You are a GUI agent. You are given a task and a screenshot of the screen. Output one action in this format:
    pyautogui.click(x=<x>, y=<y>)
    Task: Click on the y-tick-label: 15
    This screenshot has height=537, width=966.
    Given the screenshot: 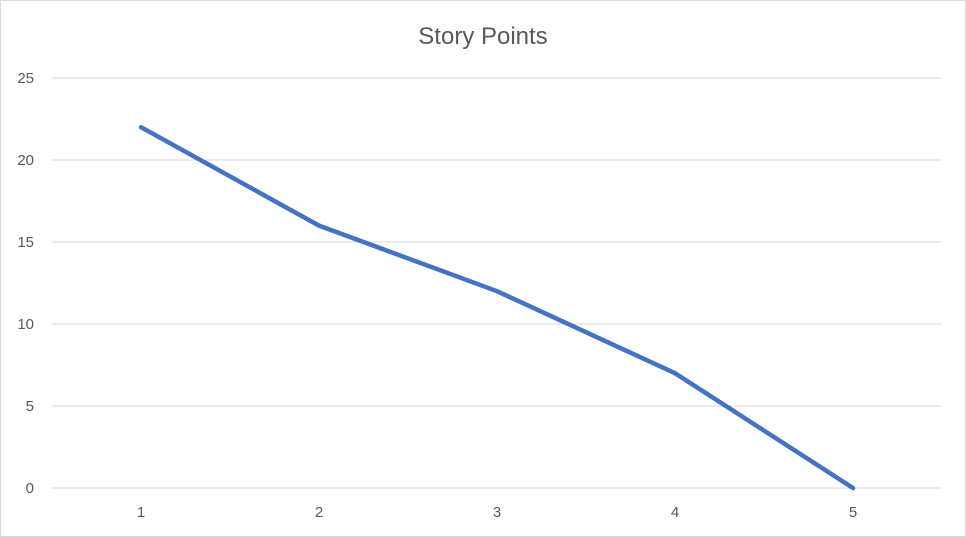 What is the action you would take?
    pyautogui.click(x=25, y=242)
    